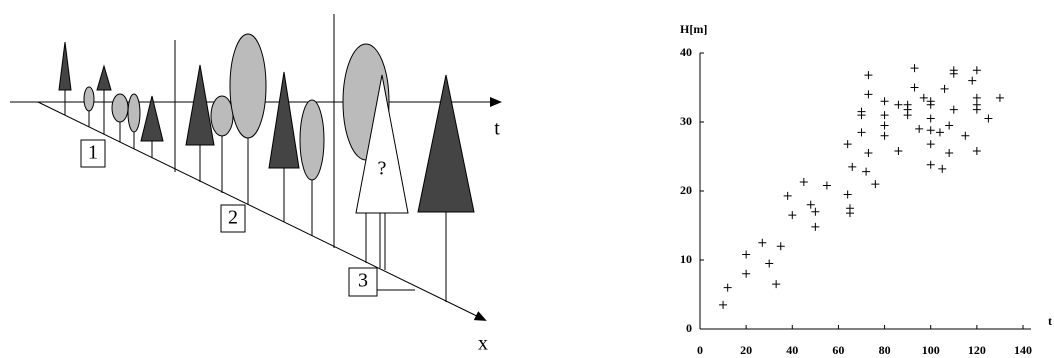  Describe the element at coordinates (700, 350) in the screenshot. I see `x-tick-label: 0` at that location.